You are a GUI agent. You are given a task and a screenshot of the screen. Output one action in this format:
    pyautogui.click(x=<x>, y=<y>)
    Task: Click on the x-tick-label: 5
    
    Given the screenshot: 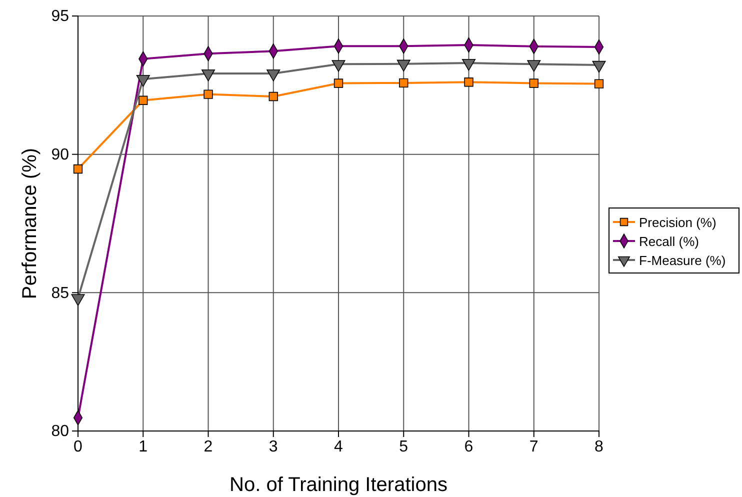 What is the action you would take?
    pyautogui.click(x=403, y=447)
    